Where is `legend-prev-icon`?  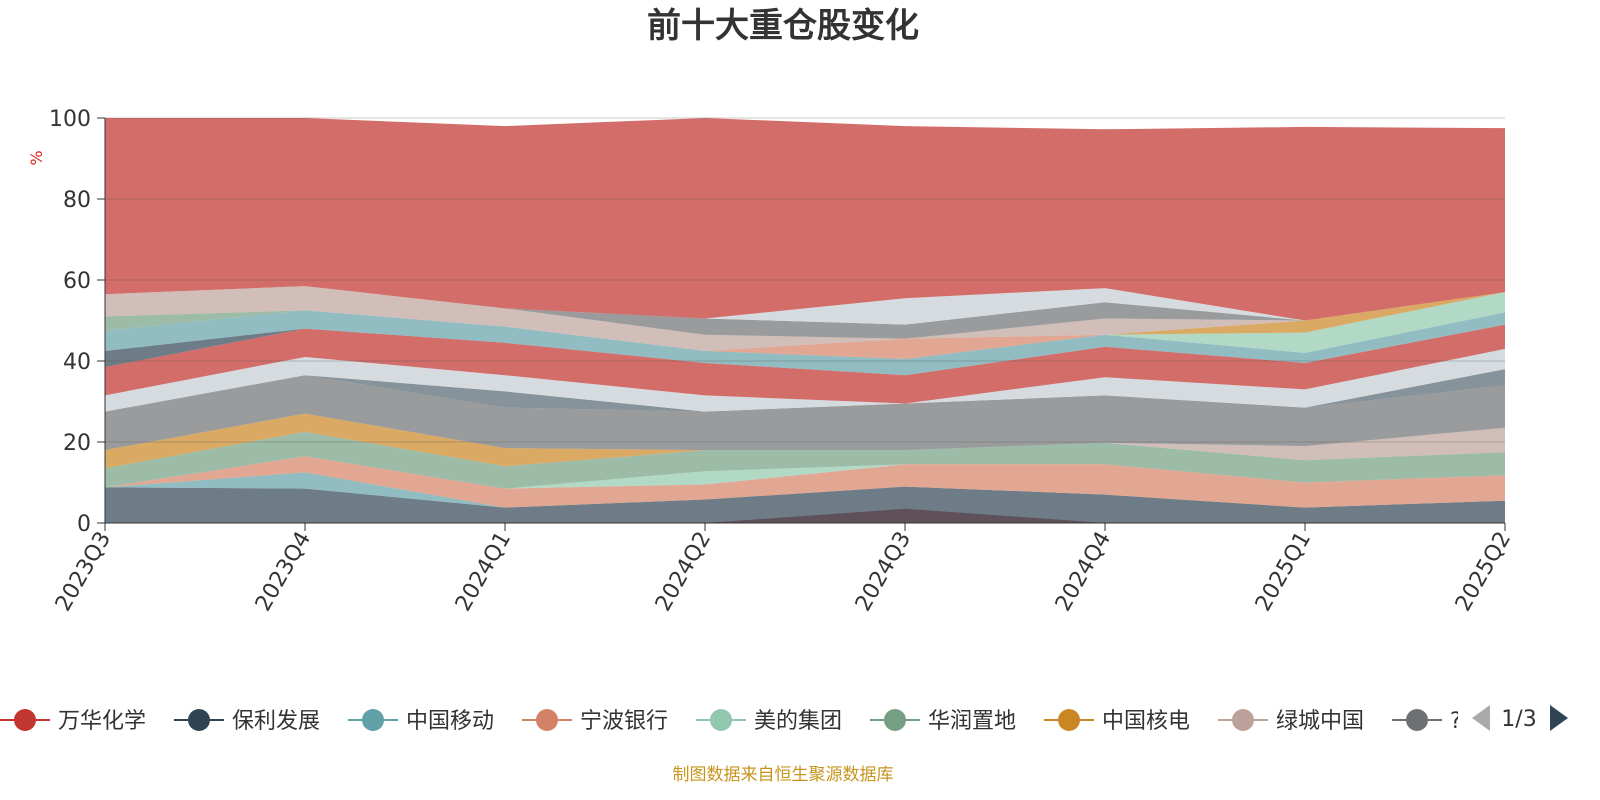 legend-prev-icon is located at coordinates (1481, 718).